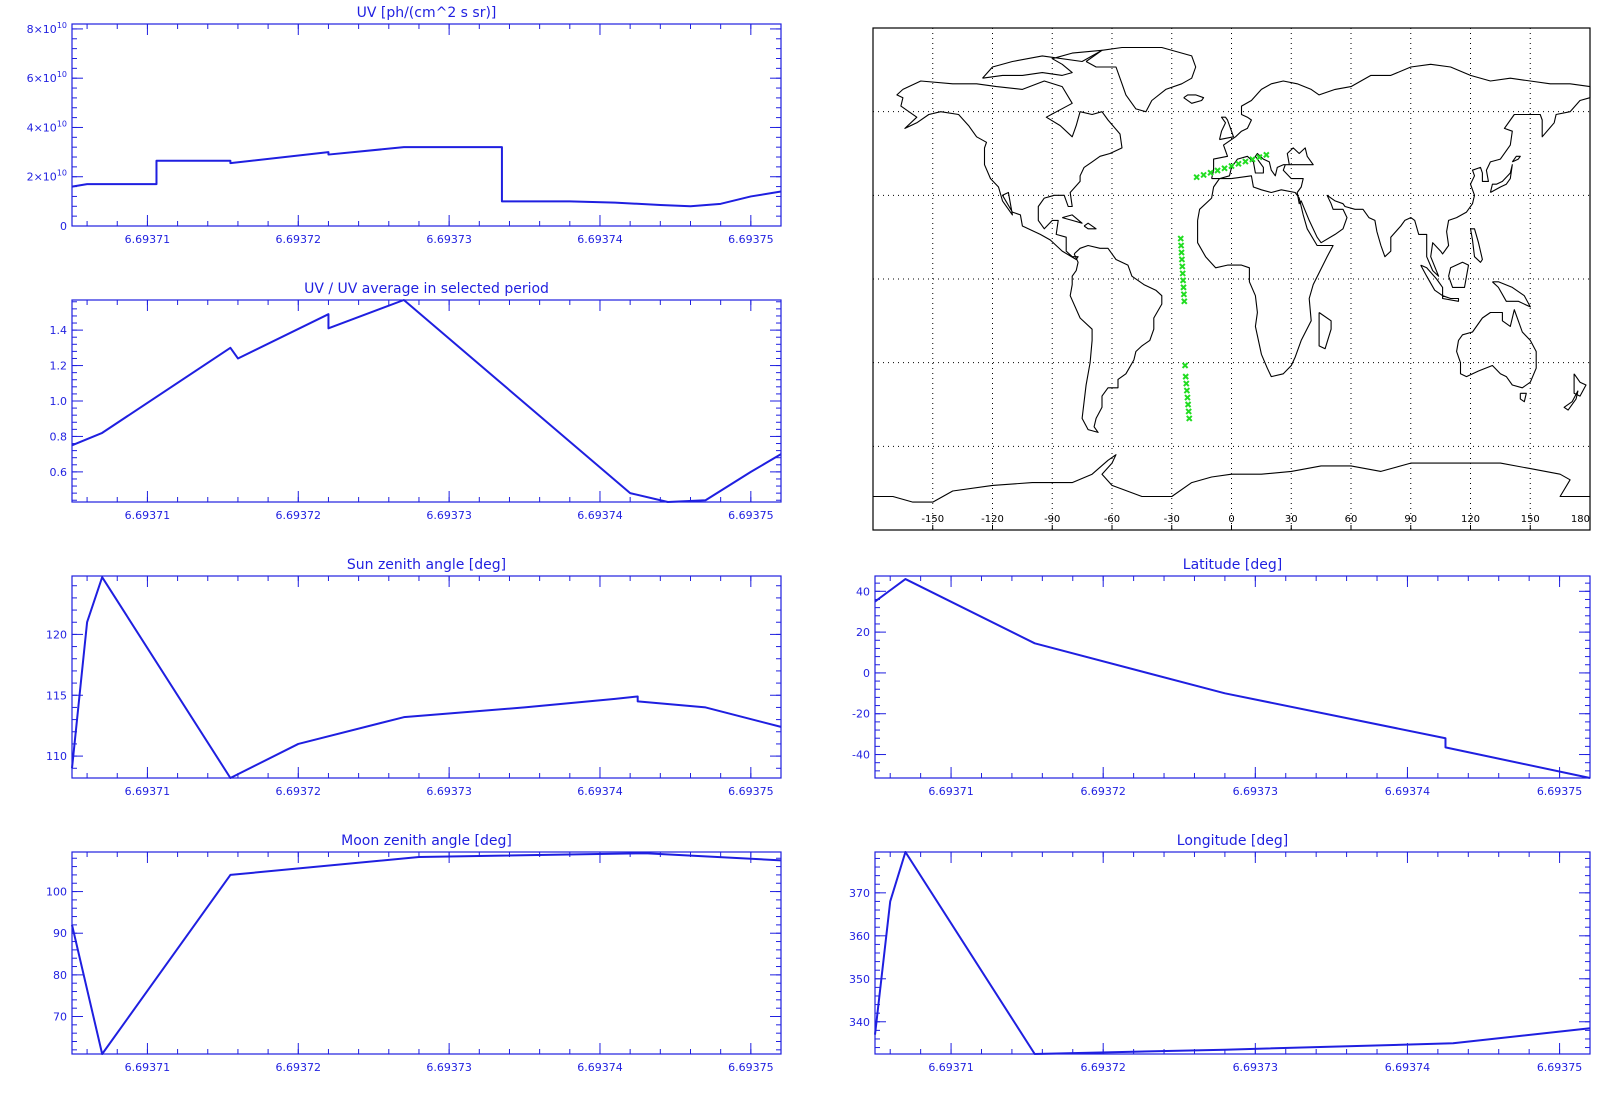  I want to click on y-tick-label: 115, so click(56, 695).